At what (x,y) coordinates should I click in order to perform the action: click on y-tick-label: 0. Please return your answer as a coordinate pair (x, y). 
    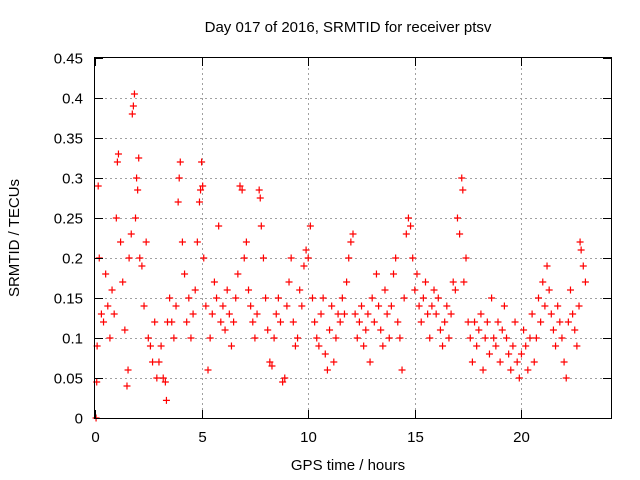
    Looking at the image, I should click on (79, 419).